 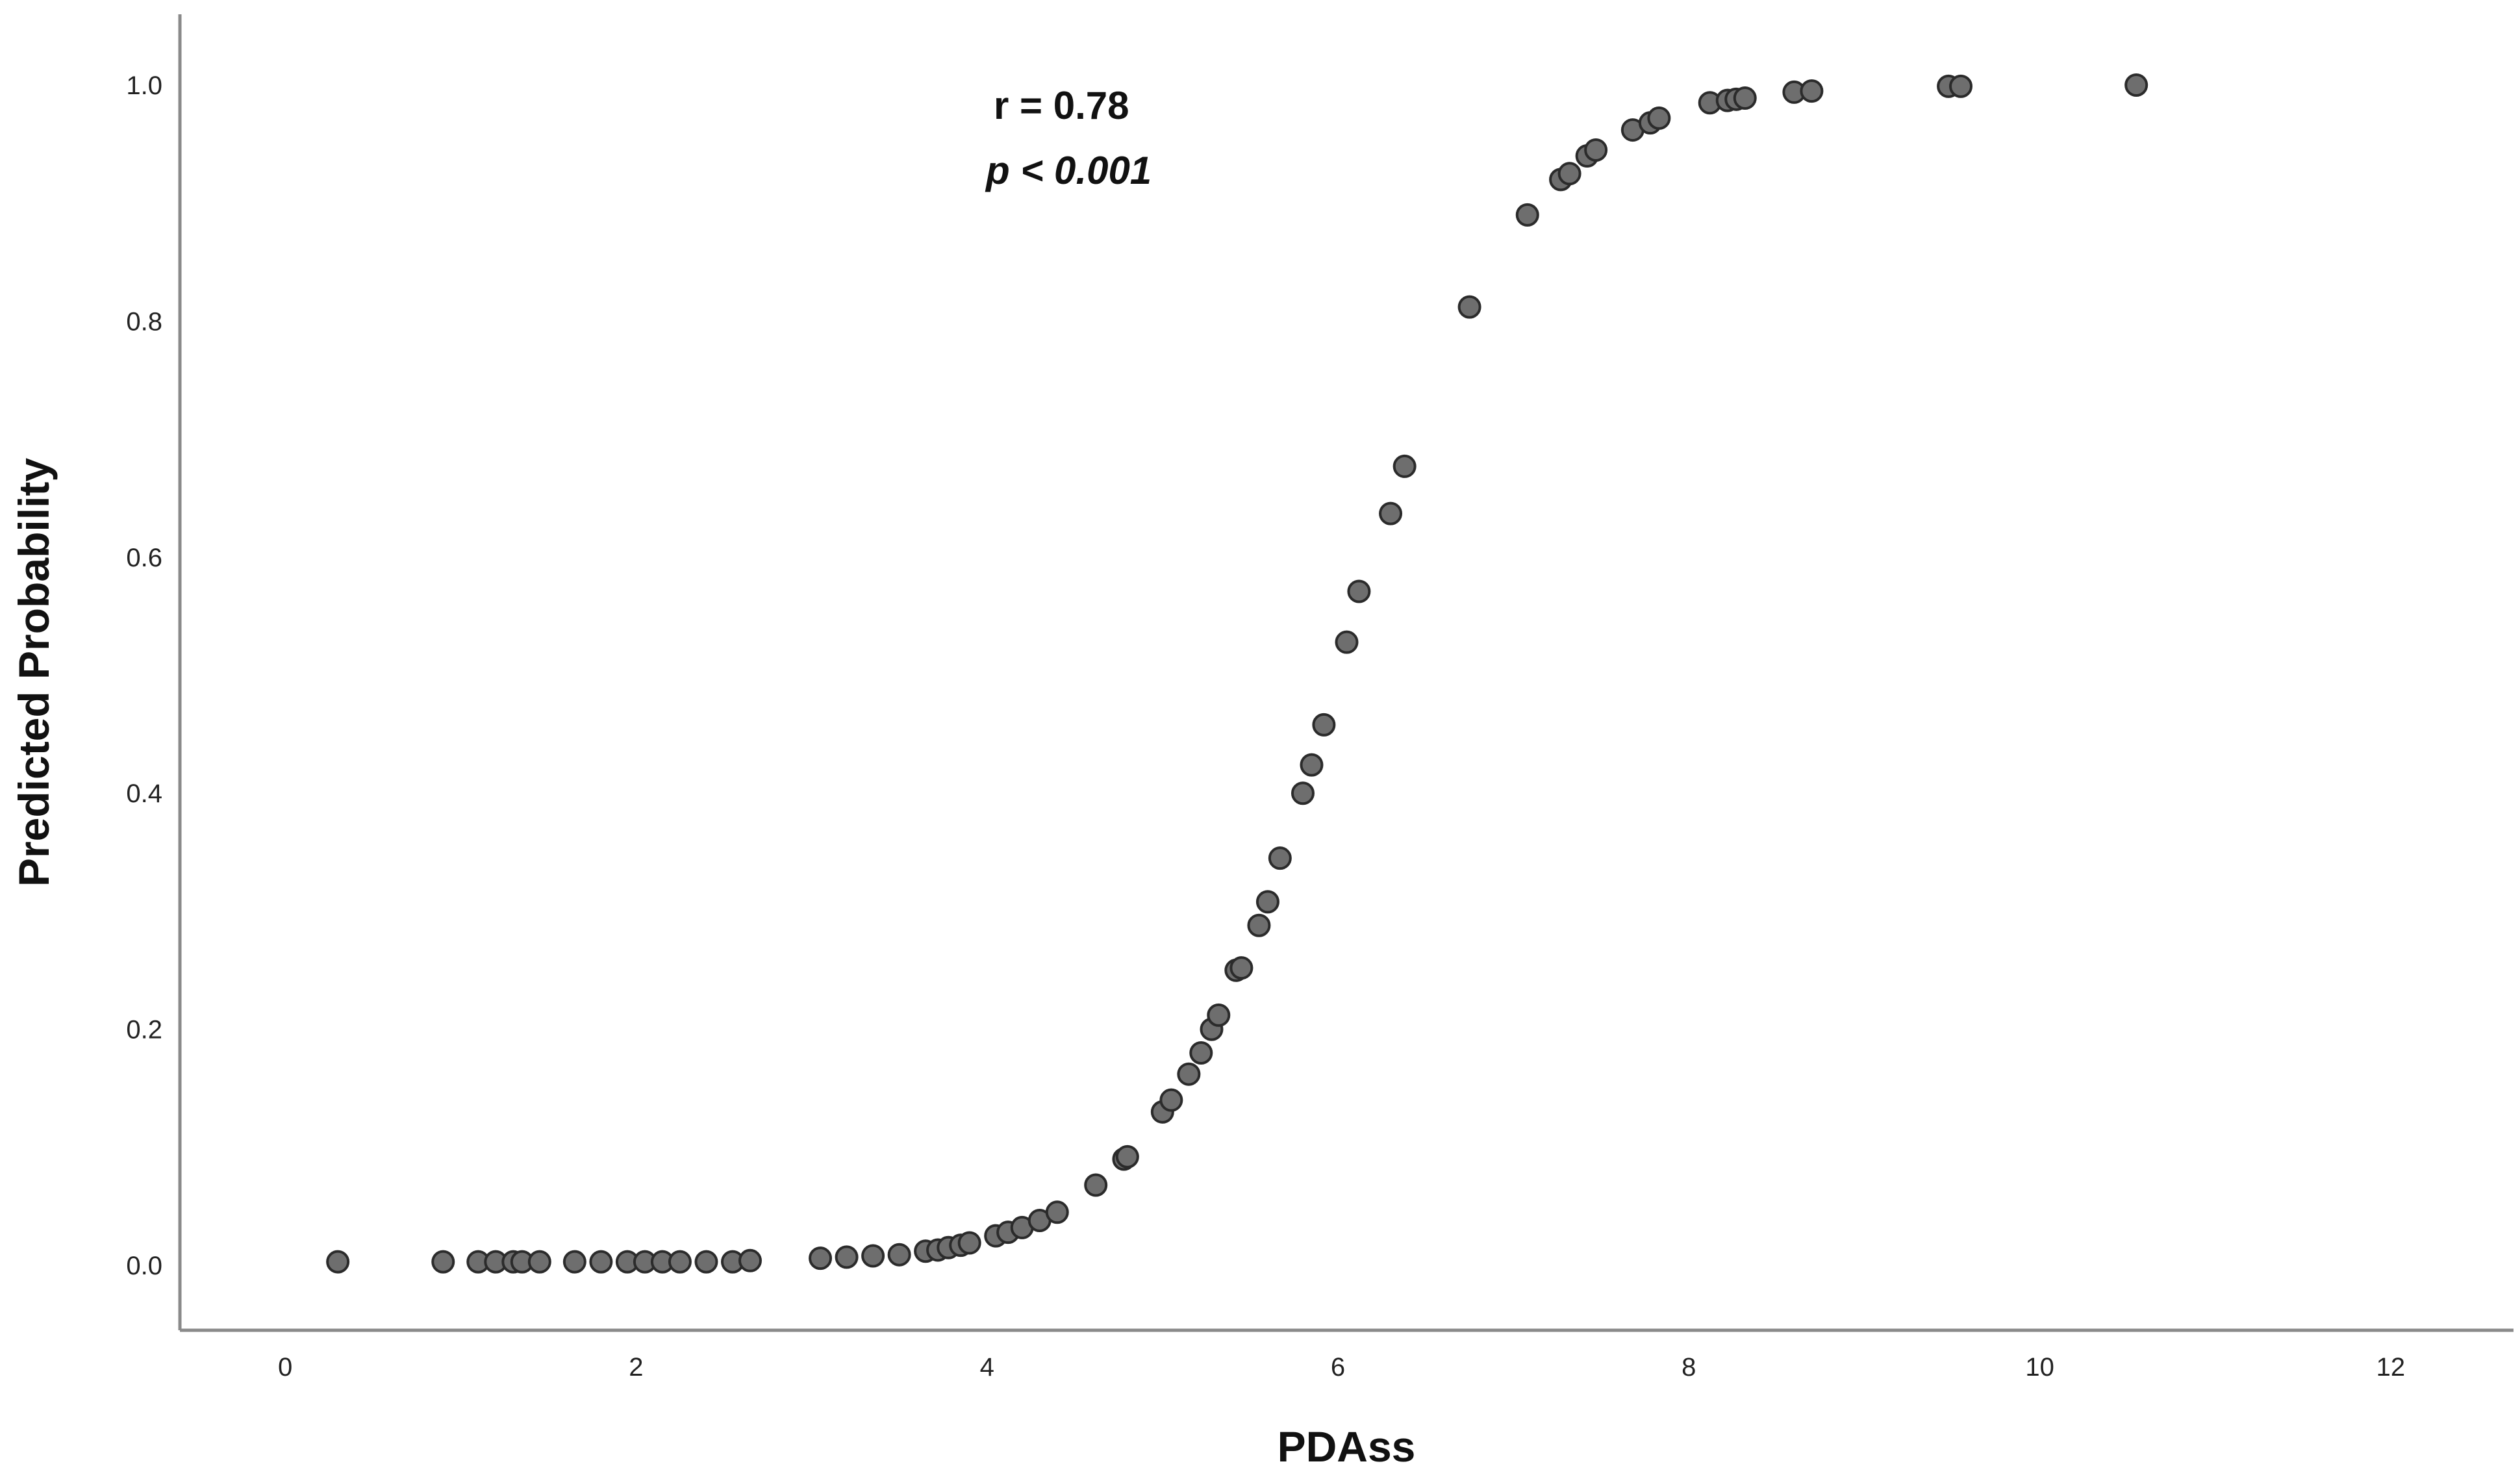 I want to click on y-tick-label: 0.2, so click(x=144, y=1030).